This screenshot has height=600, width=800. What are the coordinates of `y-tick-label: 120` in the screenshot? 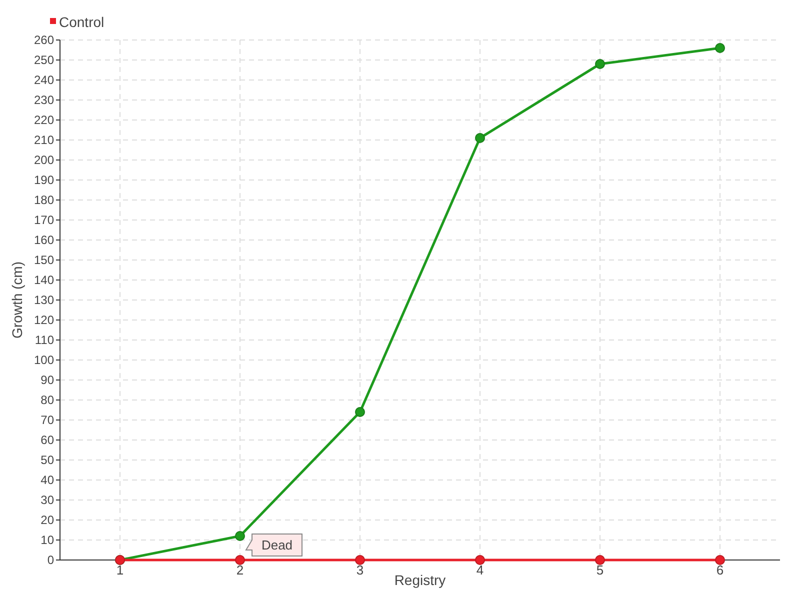 It's located at (44, 320).